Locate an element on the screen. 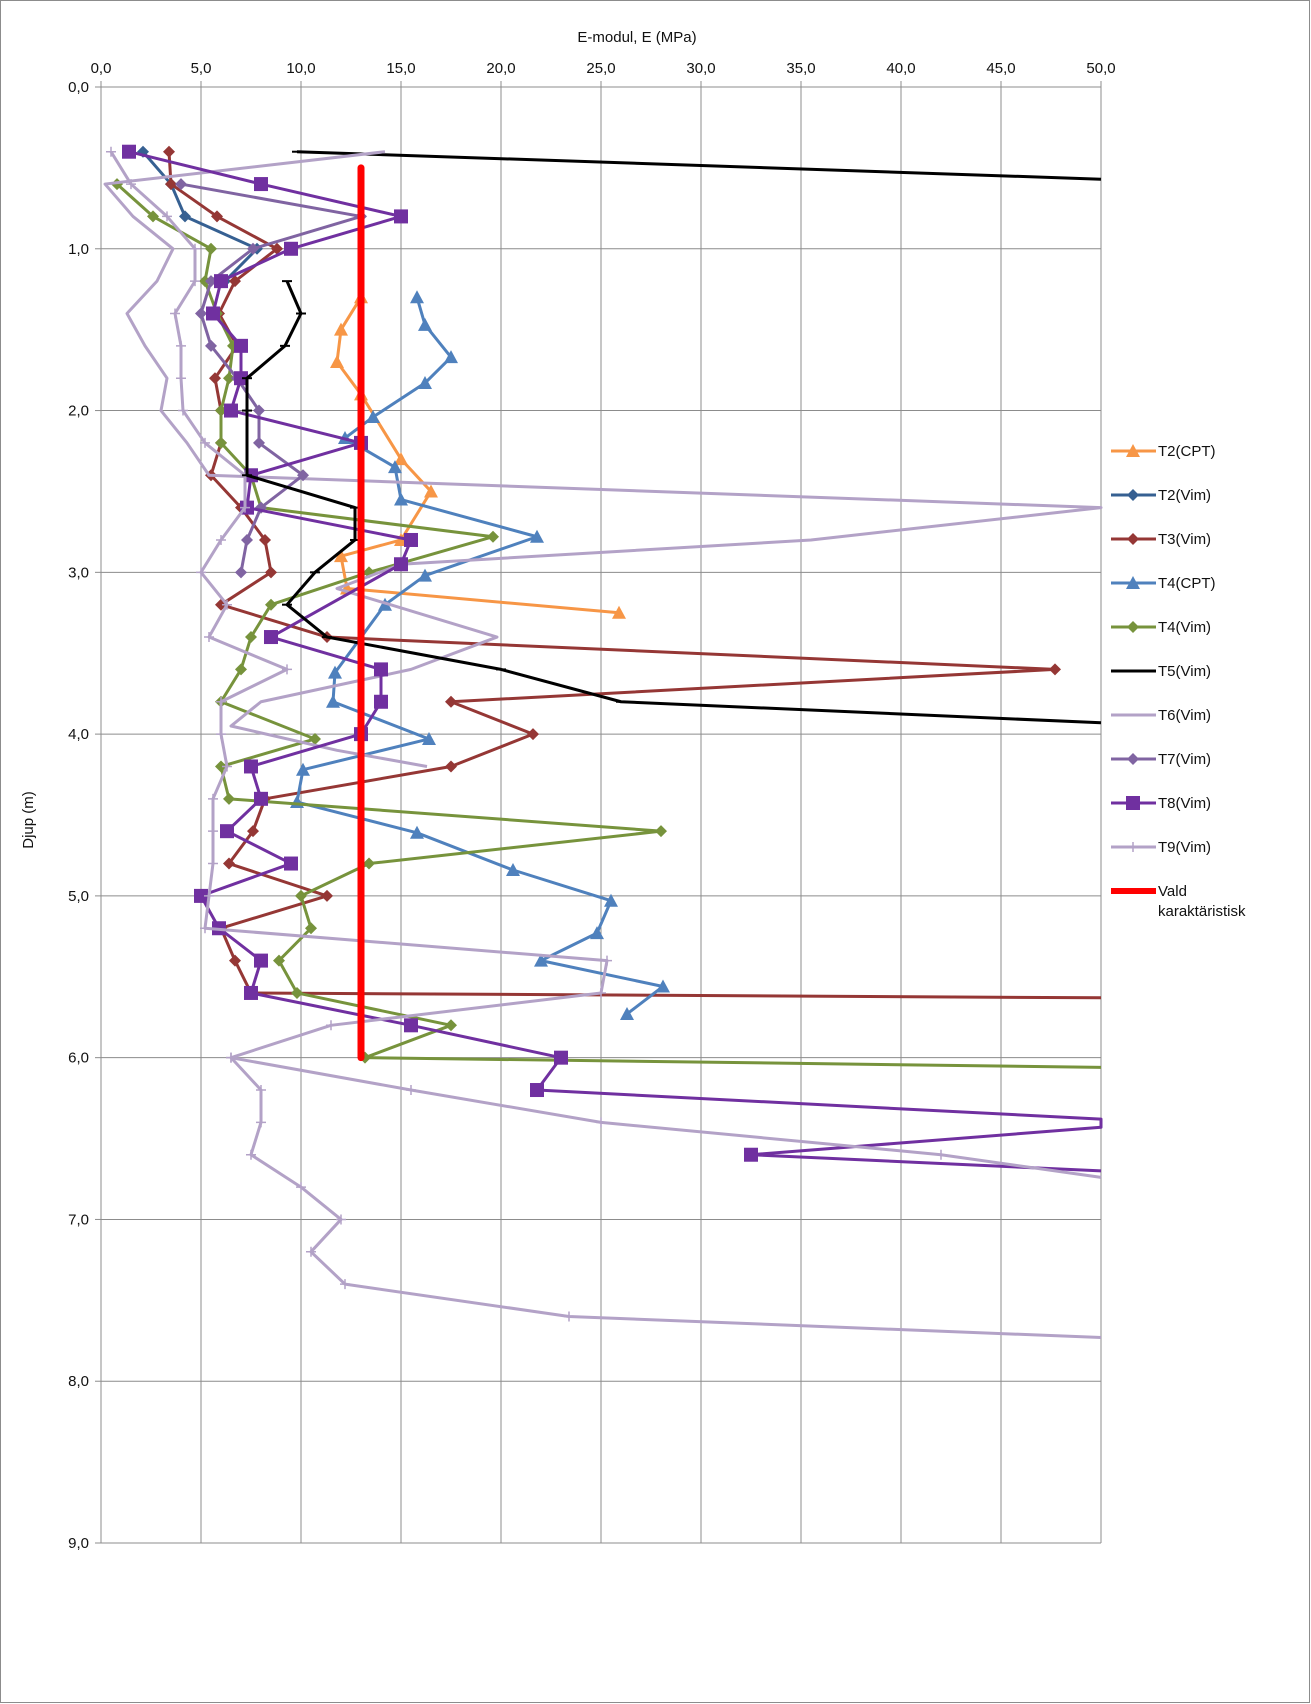 Image resolution: width=1311 pixels, height=1704 pixels. series-t4-cpt- is located at coordinates (480, 655).